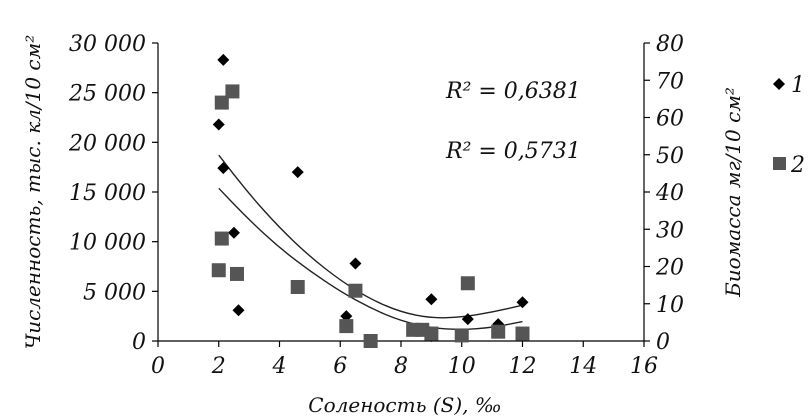  I want to click on y-tick-label: 10 000, so click(107, 243).